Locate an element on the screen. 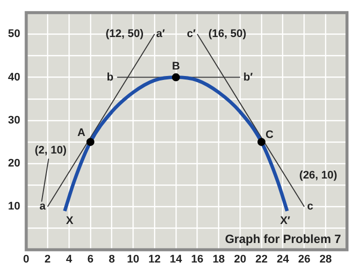 Image resolution: width=363 pixels, height=271 pixels. y-tick-label: 40 is located at coordinates (14, 77).